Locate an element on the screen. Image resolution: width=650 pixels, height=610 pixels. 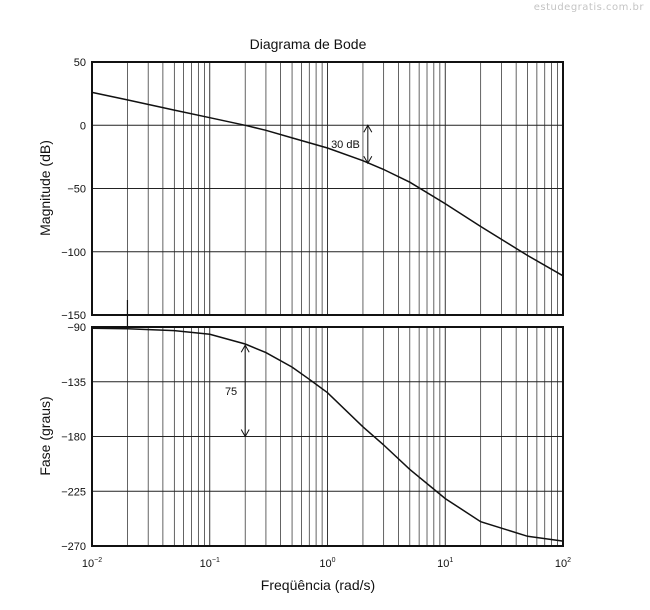
phase-annotation-label: 75 is located at coordinates (231, 392).